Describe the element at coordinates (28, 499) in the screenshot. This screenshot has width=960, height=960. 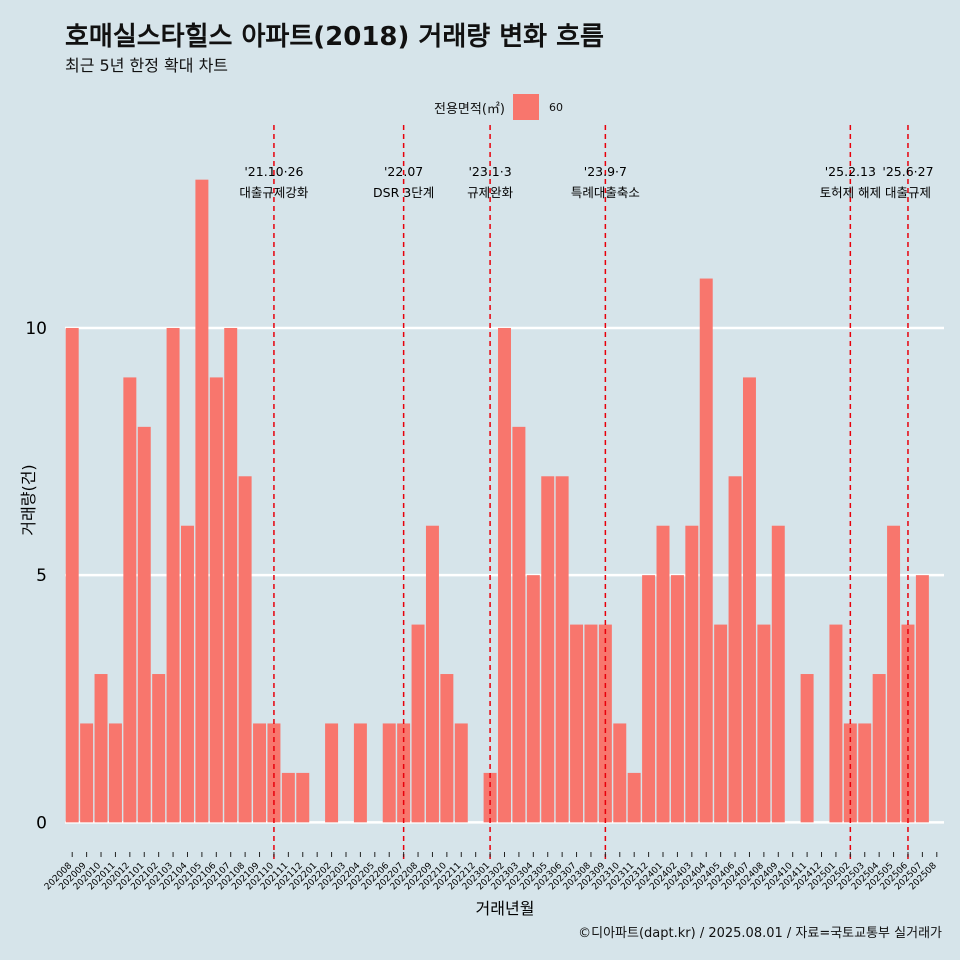
I see `y-axis-title: 거래량(건)` at that location.